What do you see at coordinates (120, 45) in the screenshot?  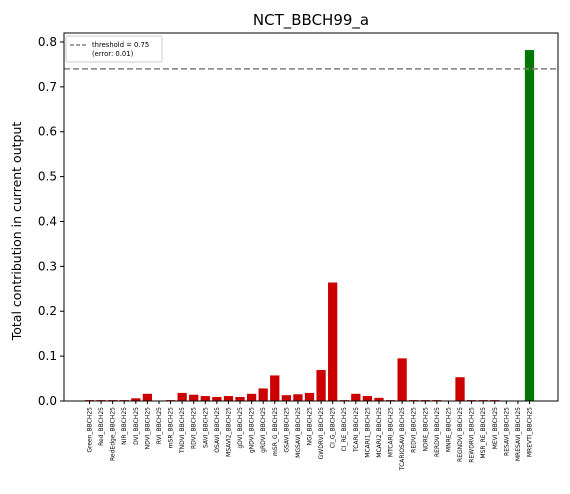 I see `legend-entry-threshold: threshold = 0.75` at bounding box center [120, 45].